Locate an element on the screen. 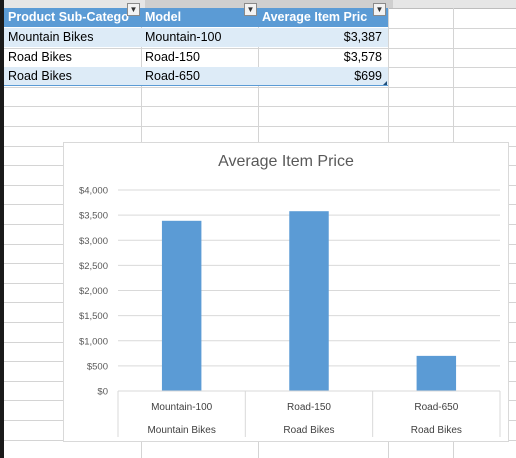 The height and width of the screenshot is (458, 516). header-label: Model is located at coordinates (163, 17).